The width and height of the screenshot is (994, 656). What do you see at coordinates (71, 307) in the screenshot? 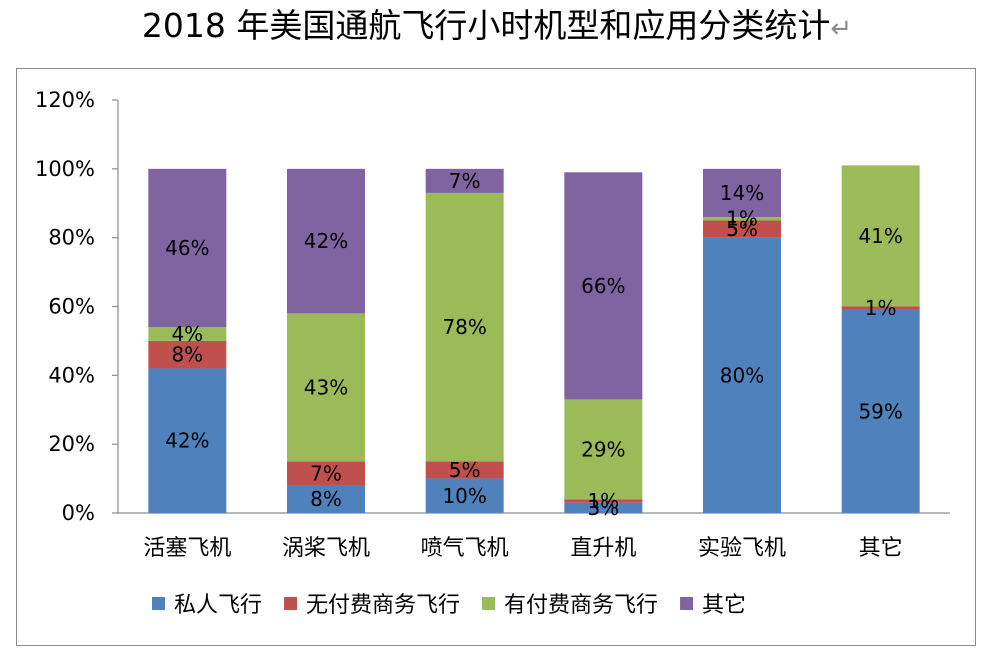
I see `y-tick-label: 60%` at bounding box center [71, 307].